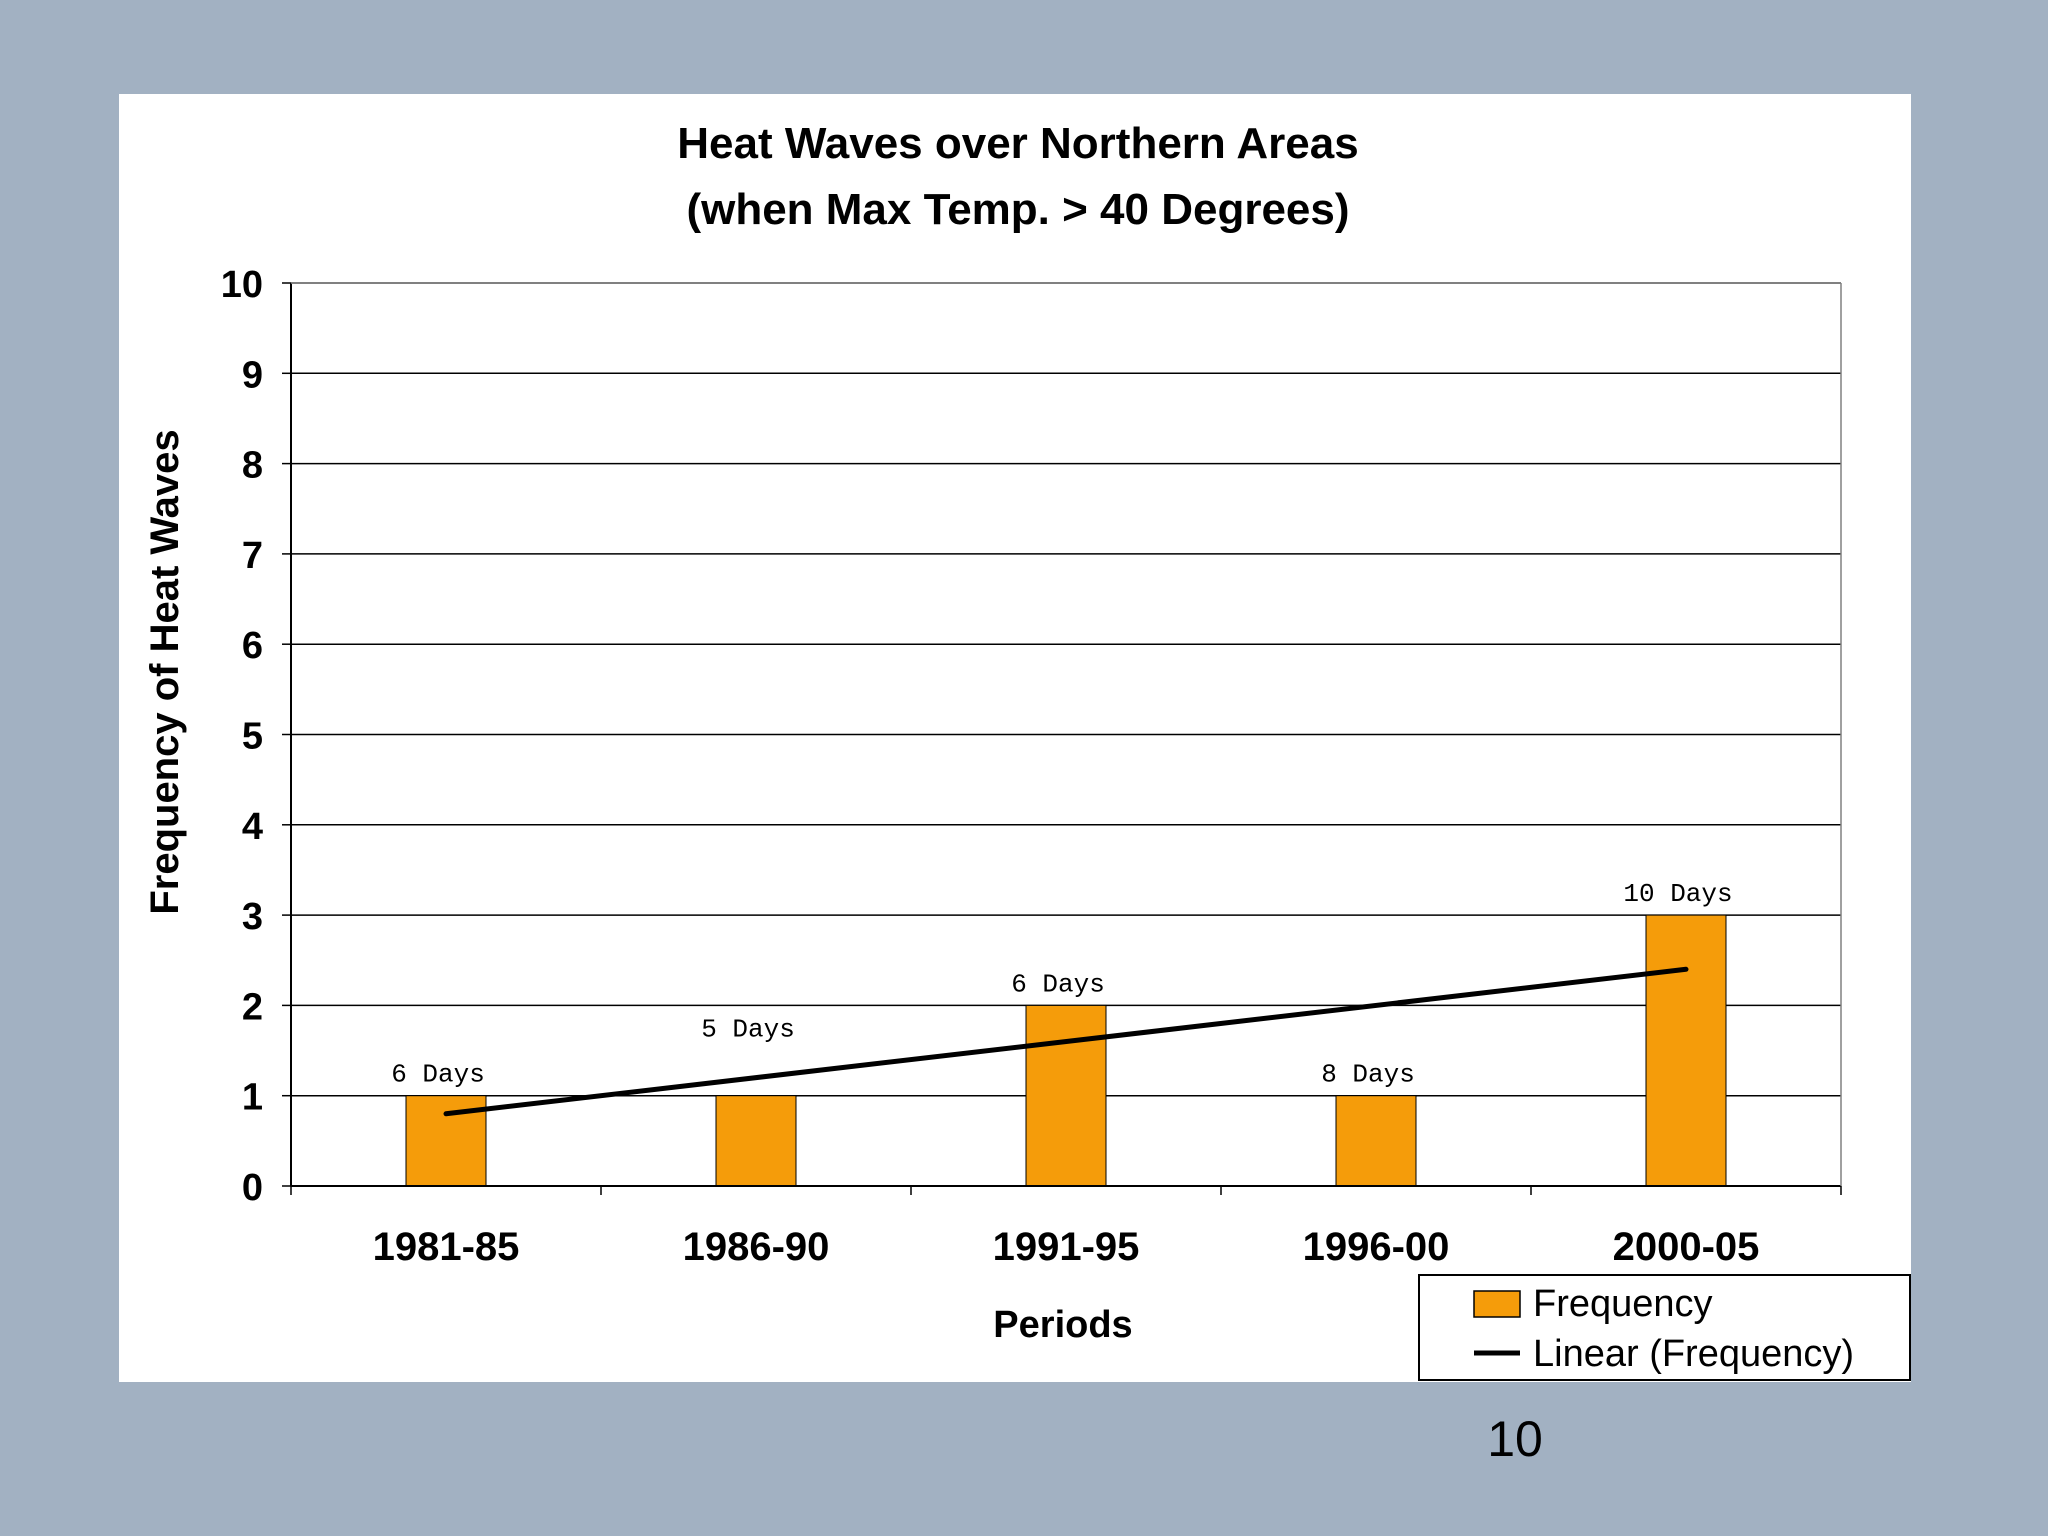 The width and height of the screenshot is (2048, 1536). What do you see at coordinates (252, 646) in the screenshot?
I see `y-tick-label: 6` at bounding box center [252, 646].